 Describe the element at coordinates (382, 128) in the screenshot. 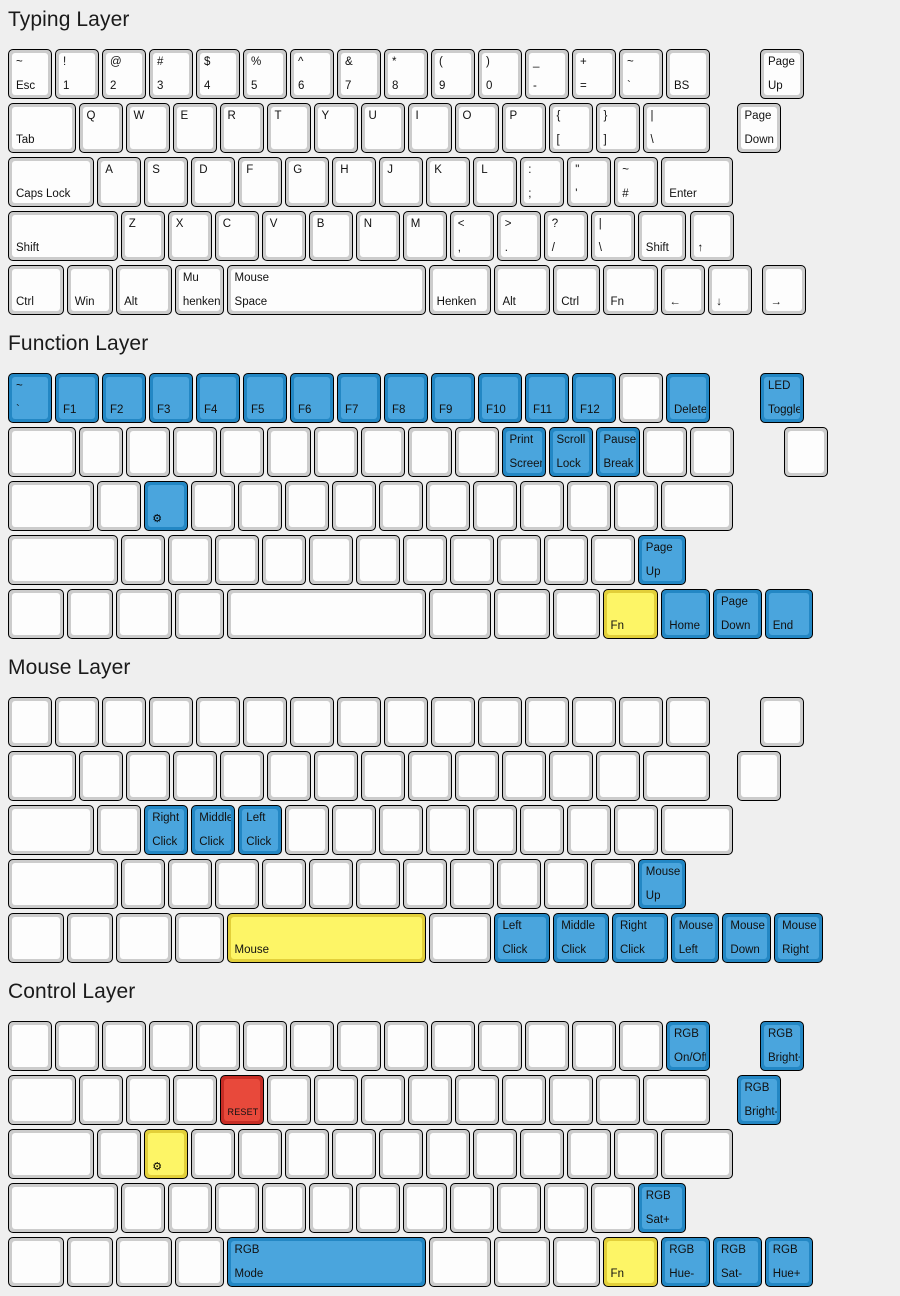

I see `key-u: U` at that location.